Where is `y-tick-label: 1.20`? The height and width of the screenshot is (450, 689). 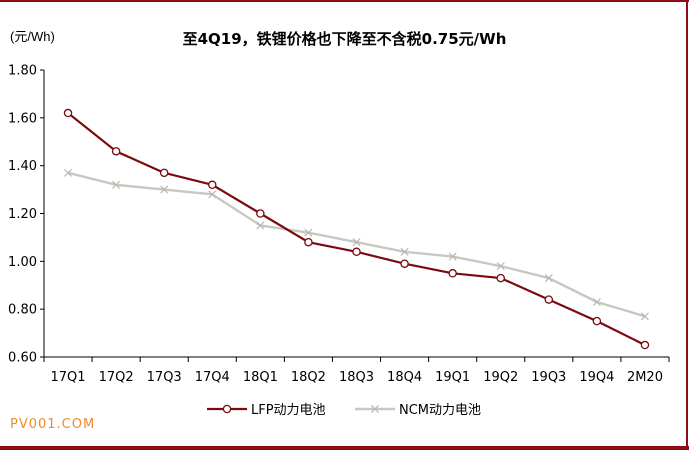 y-tick-label: 1.20 is located at coordinates (22, 214).